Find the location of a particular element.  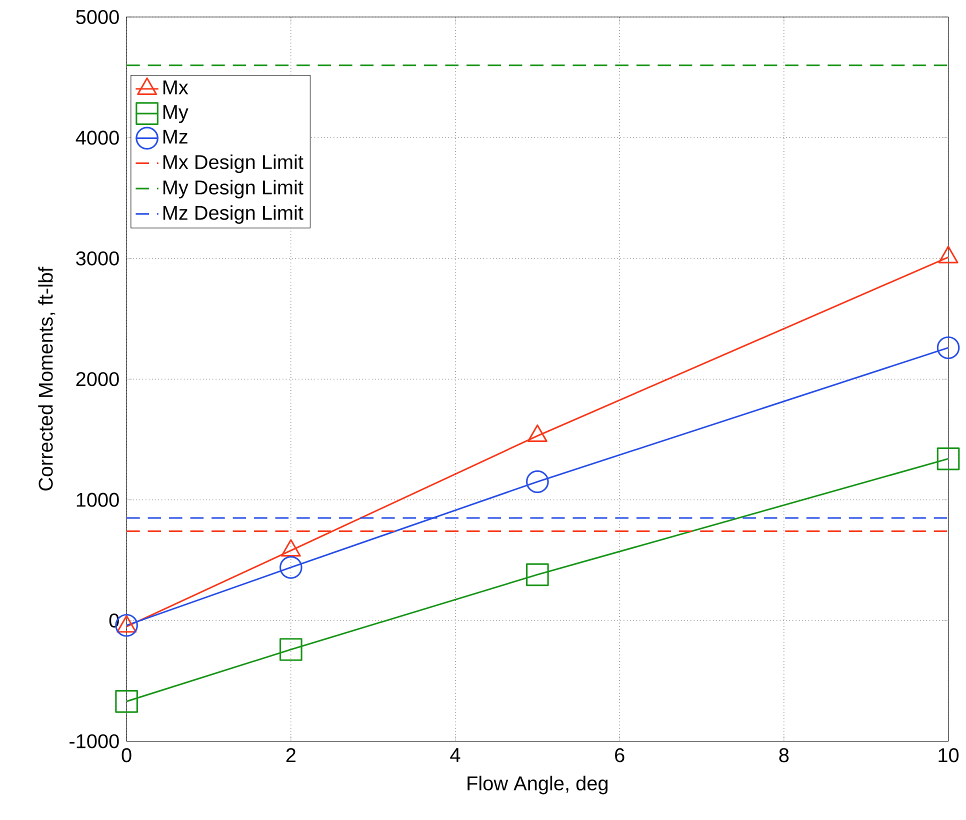

legend-label: Mx Design Limit is located at coordinates (233, 163).